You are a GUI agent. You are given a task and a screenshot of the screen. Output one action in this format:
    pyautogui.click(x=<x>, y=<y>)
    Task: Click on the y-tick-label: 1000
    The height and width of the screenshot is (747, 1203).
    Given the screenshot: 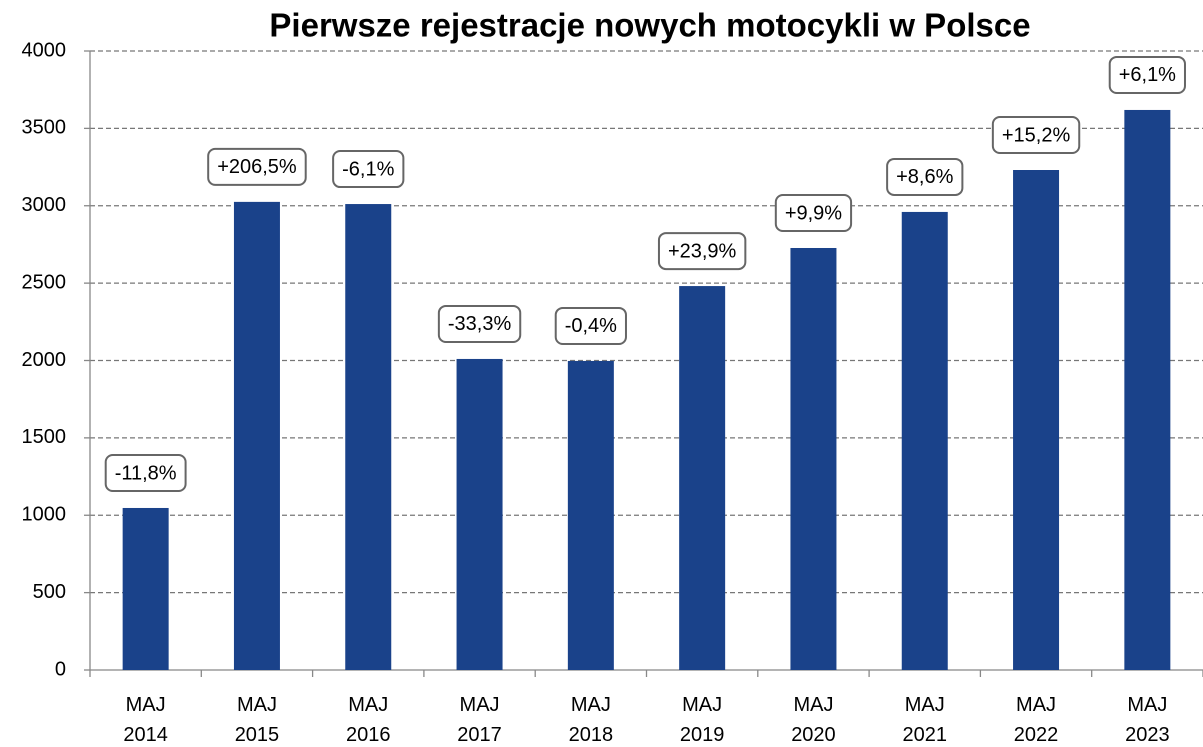 What is the action you would take?
    pyautogui.click(x=44, y=515)
    